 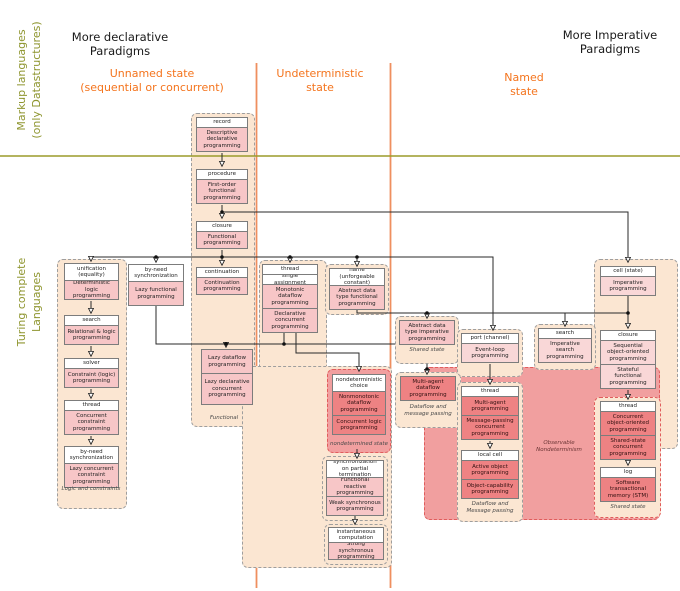 What do you see at coordinates (290, 279) in the screenshot?
I see `group-thread-mid-concept-1: single assignment` at bounding box center [290, 279].